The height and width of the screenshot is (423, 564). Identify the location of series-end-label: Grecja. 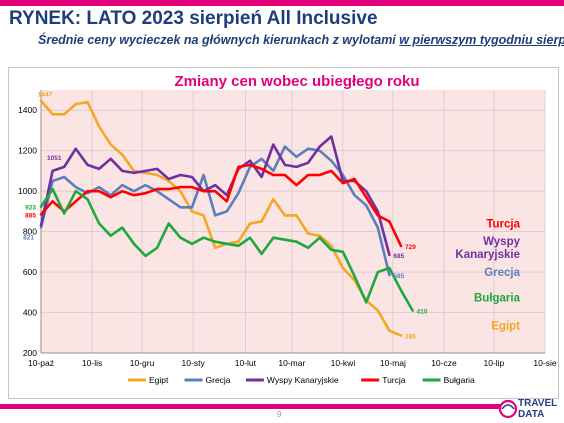
(502, 273).